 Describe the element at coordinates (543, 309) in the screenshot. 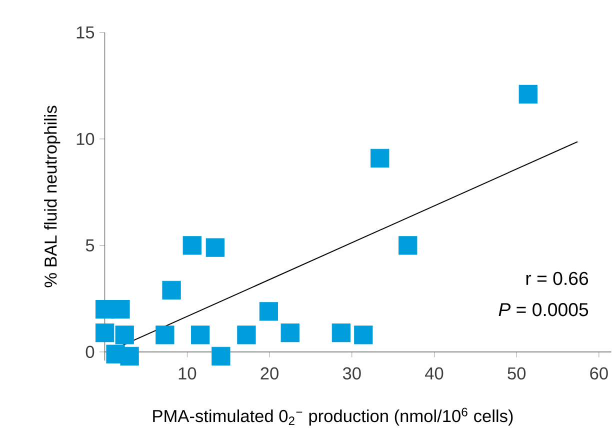

I see `annotation: P = 0.0005` at that location.